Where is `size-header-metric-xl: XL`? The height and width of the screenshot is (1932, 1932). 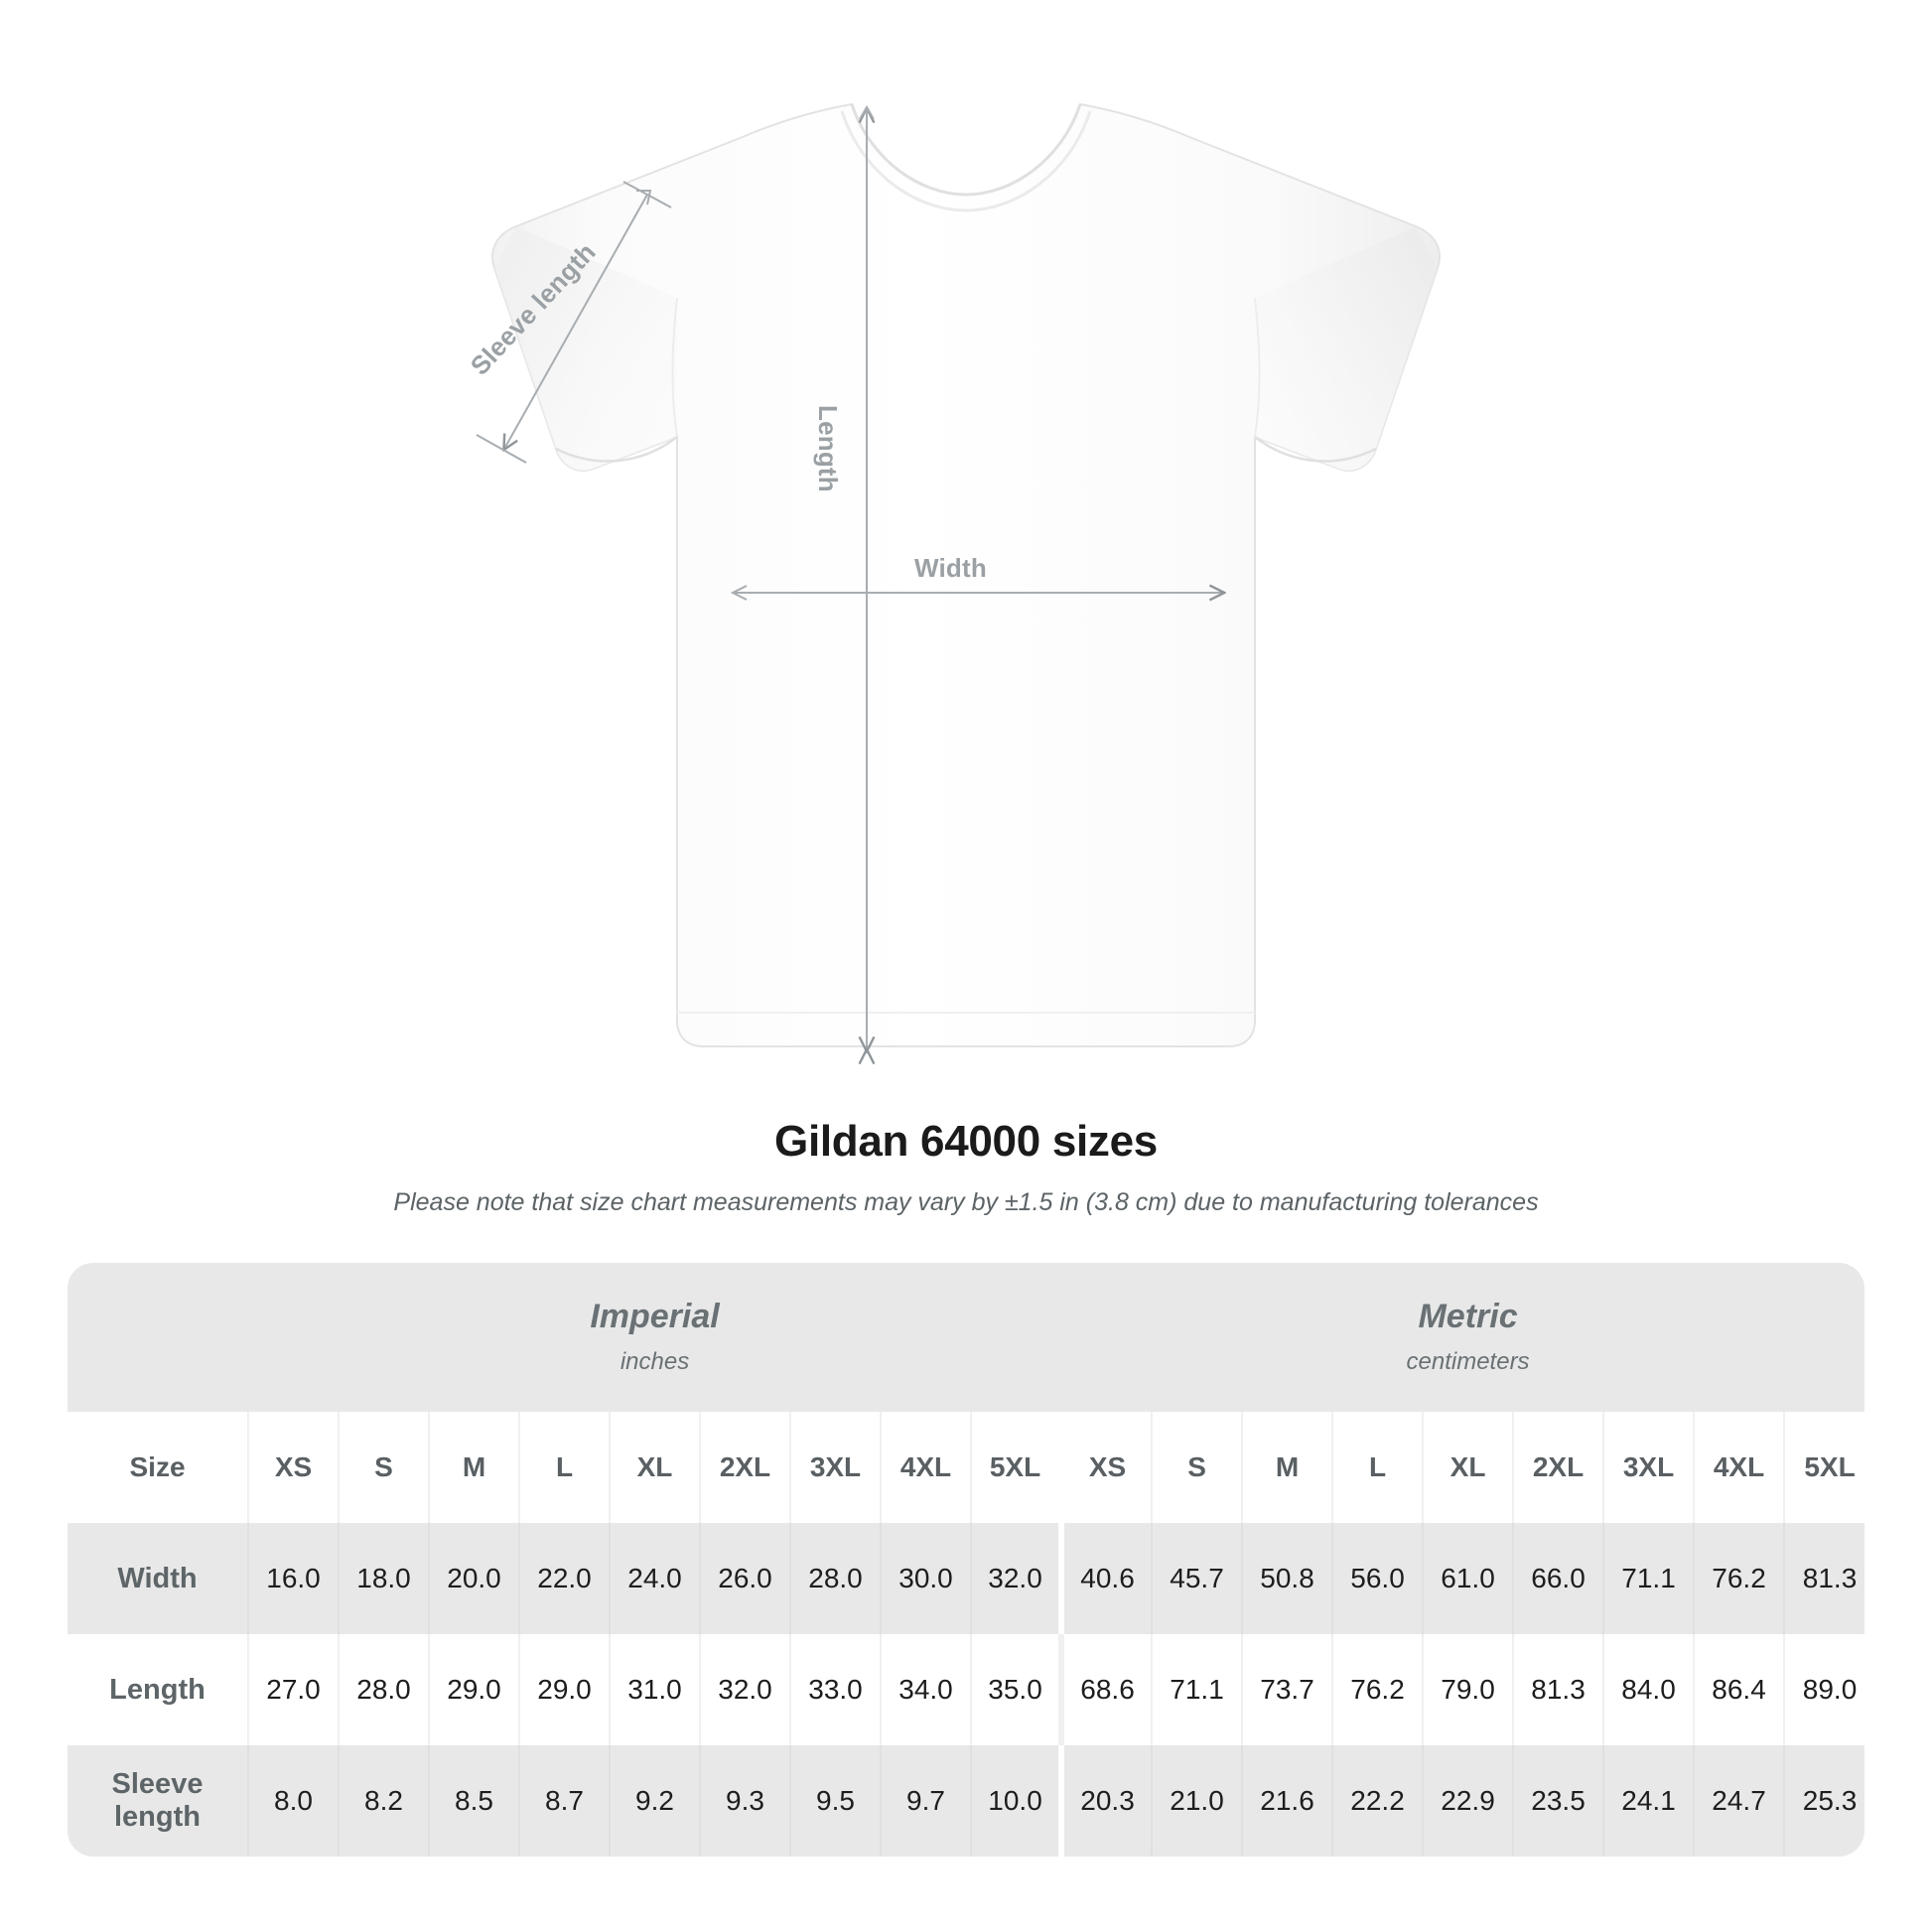
size-header-metric-xl: XL is located at coordinates (1468, 1467).